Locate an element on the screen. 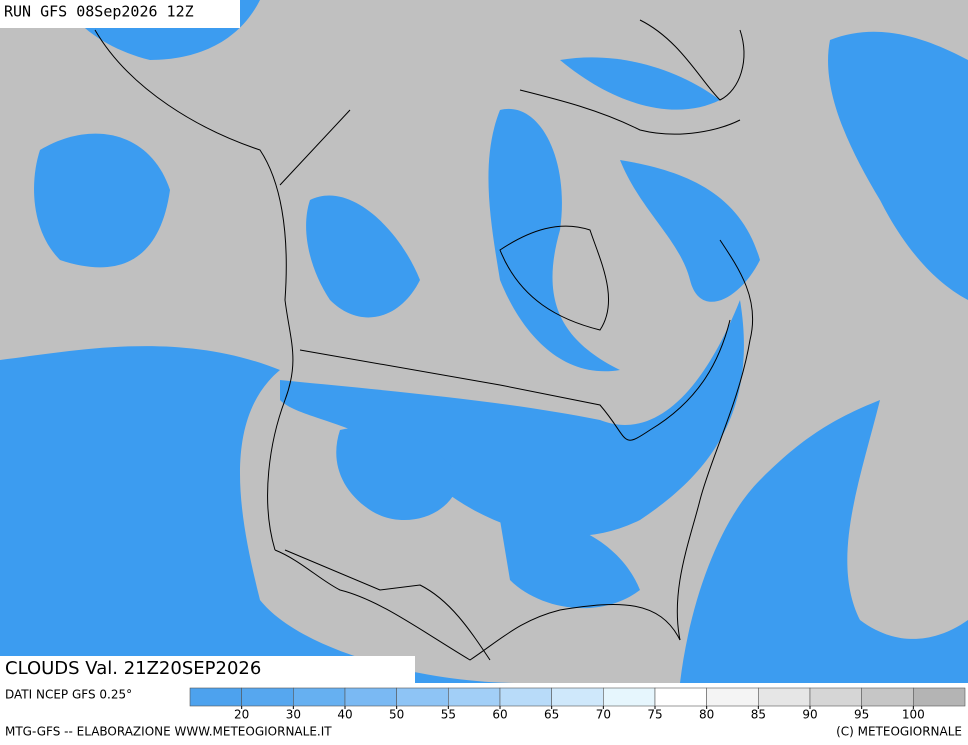 This screenshot has height=745, width=968. run-label-box is located at coordinates (120, 14).